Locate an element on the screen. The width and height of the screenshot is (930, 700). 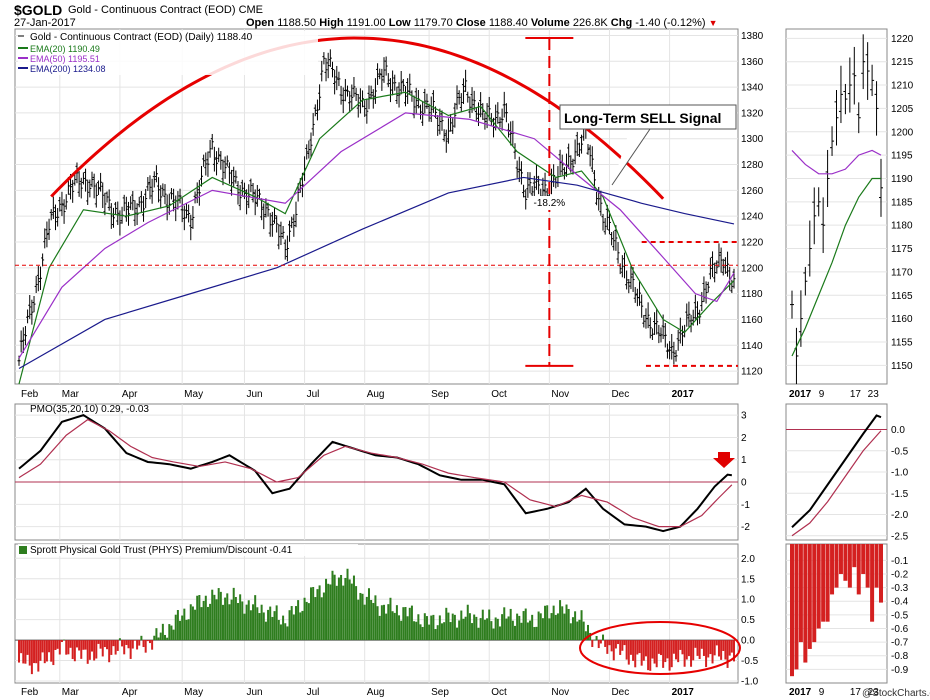
premium-x-tick-label: 2017 is located at coordinates (683, 692).